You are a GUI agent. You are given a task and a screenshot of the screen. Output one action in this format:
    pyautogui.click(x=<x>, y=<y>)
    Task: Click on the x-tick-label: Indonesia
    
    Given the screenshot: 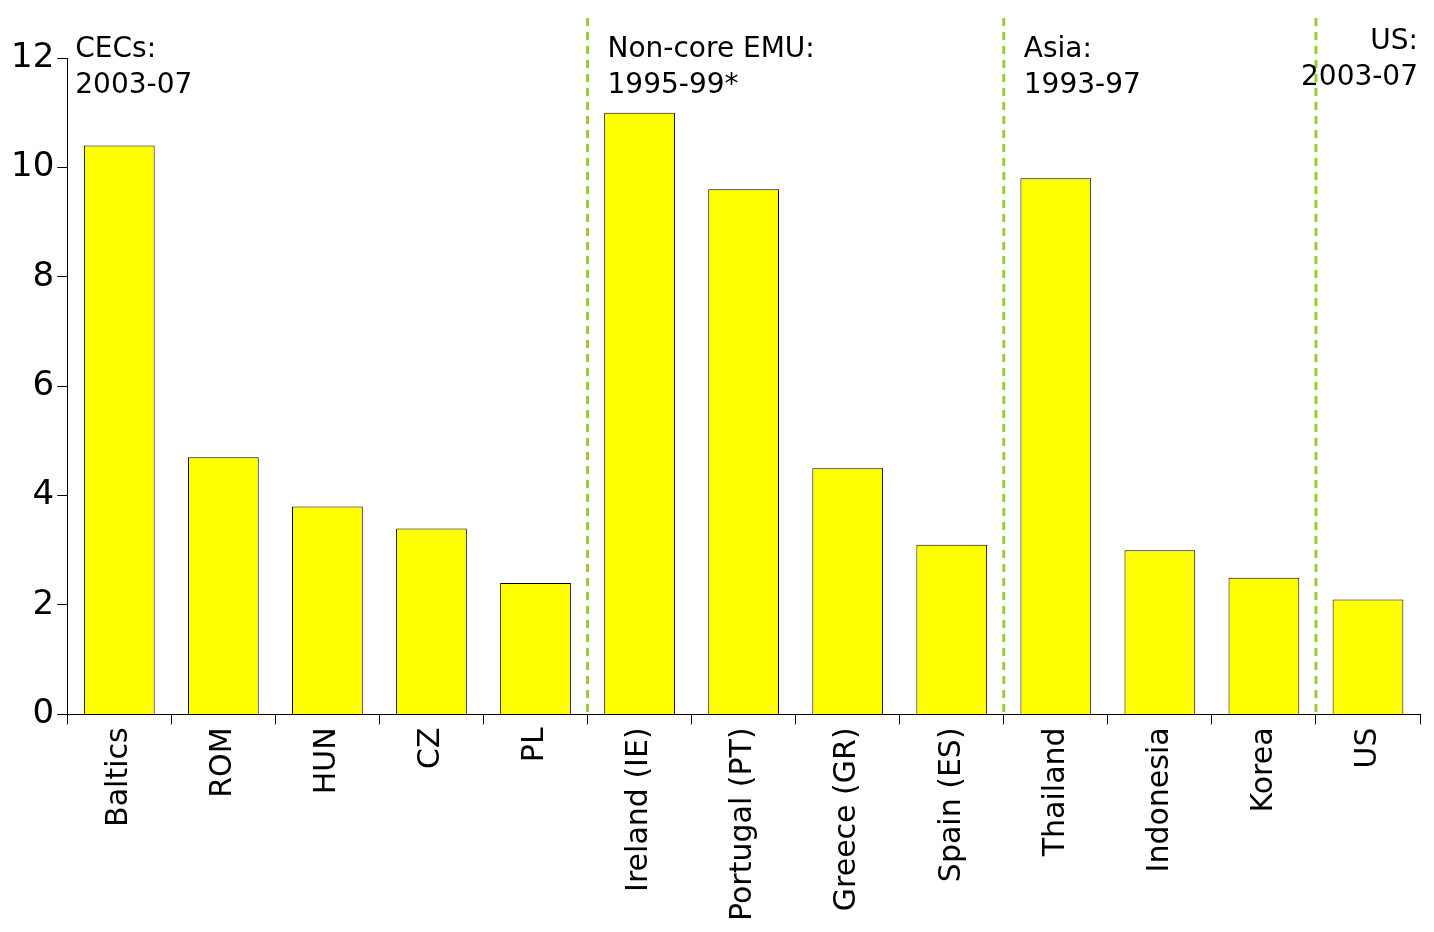 What is the action you would take?
    pyautogui.click(x=1157, y=800)
    